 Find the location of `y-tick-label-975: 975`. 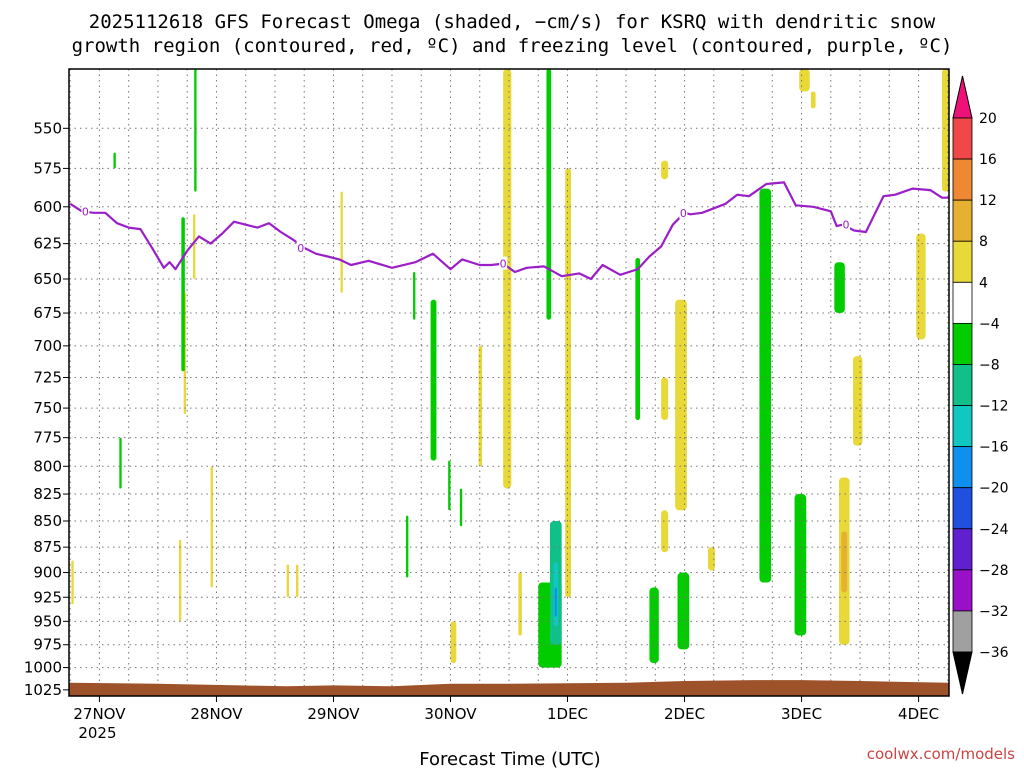

y-tick-label-975: 975 is located at coordinates (47, 645).